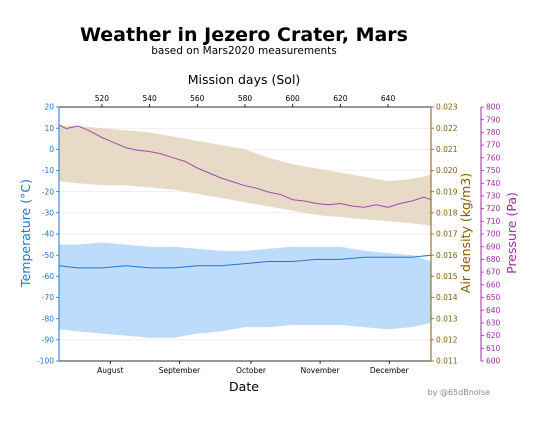 This screenshot has width=546, height=422. Describe the element at coordinates (447, 234) in the screenshot. I see `density-tick-label: 0.017` at that location.